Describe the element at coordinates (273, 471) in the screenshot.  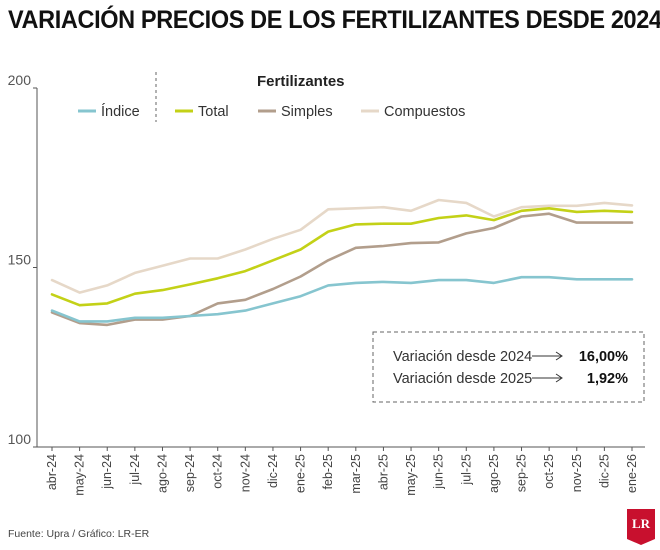
I see `x-tick-label: dic-24` at that location.